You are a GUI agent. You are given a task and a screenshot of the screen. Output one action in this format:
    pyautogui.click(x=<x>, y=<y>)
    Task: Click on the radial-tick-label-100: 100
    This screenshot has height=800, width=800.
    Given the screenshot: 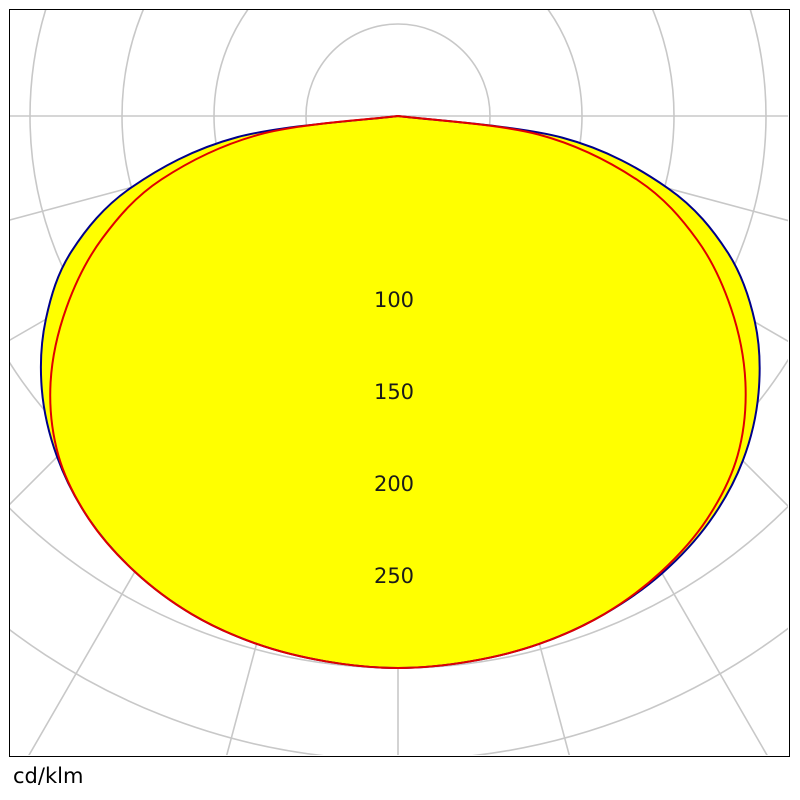 What is the action you would take?
    pyautogui.click(x=394, y=300)
    